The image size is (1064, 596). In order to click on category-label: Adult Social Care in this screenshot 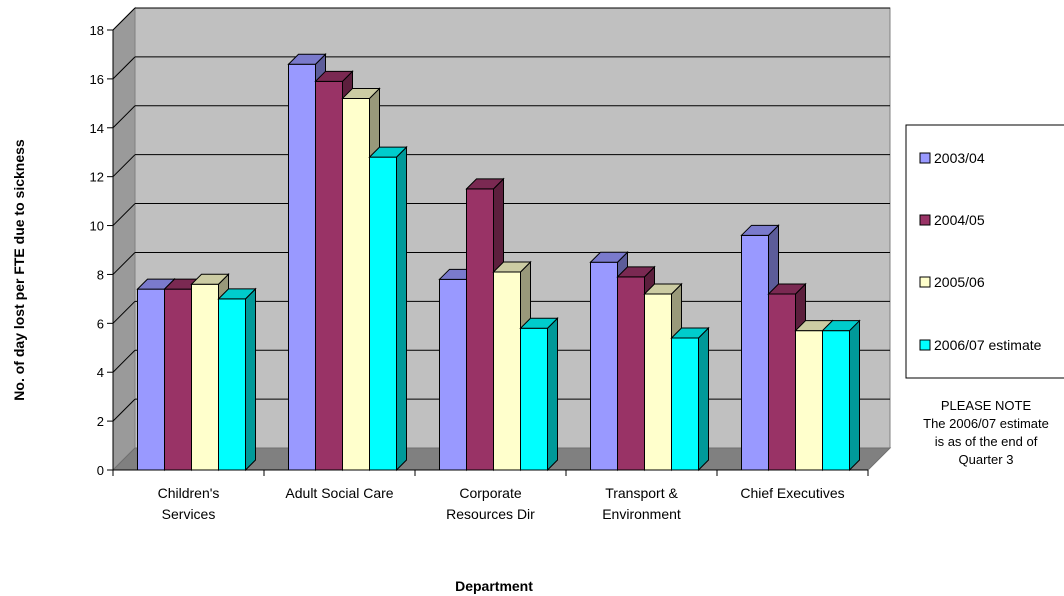, I will do `click(339, 493)`.